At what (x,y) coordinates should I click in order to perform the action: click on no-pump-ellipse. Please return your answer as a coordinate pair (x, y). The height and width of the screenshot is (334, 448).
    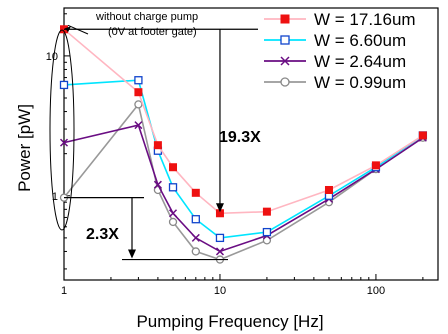
    Looking at the image, I should click on (62, 130).